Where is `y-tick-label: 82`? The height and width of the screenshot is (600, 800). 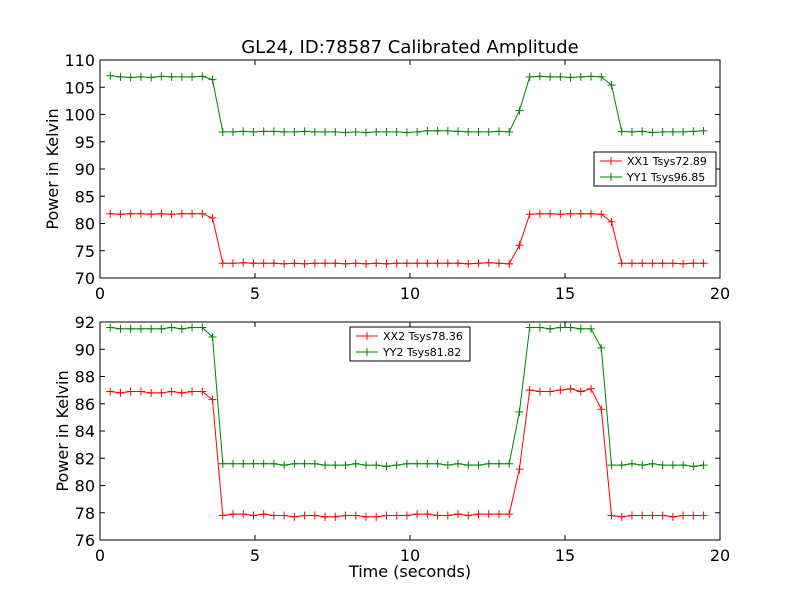 y-tick-label: 82 is located at coordinates (85, 458).